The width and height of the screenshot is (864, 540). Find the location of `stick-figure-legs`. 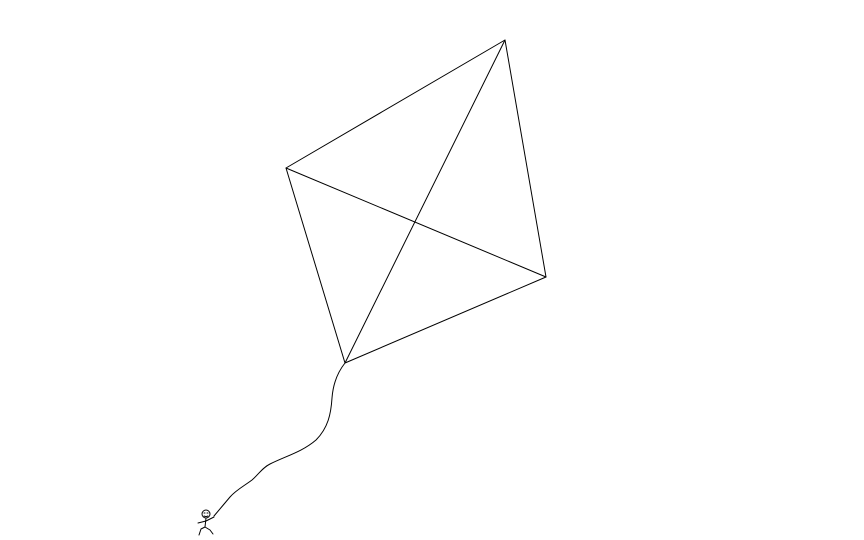

stick-figure-legs is located at coordinates (206, 531).